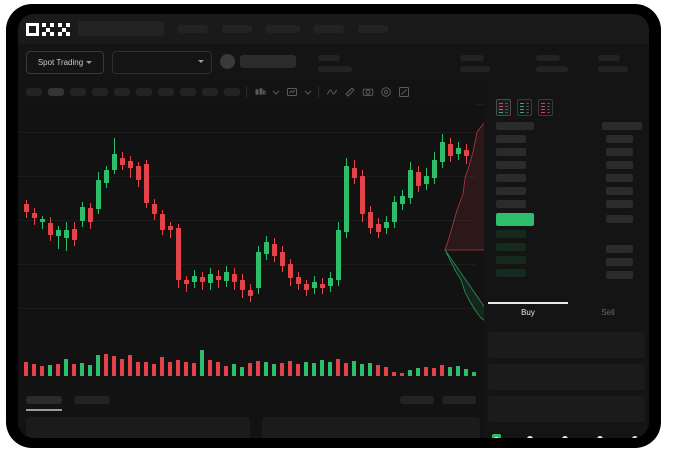 This screenshot has width=673, height=453. Describe the element at coordinates (121, 28) in the screenshot. I see `search-input` at that location.